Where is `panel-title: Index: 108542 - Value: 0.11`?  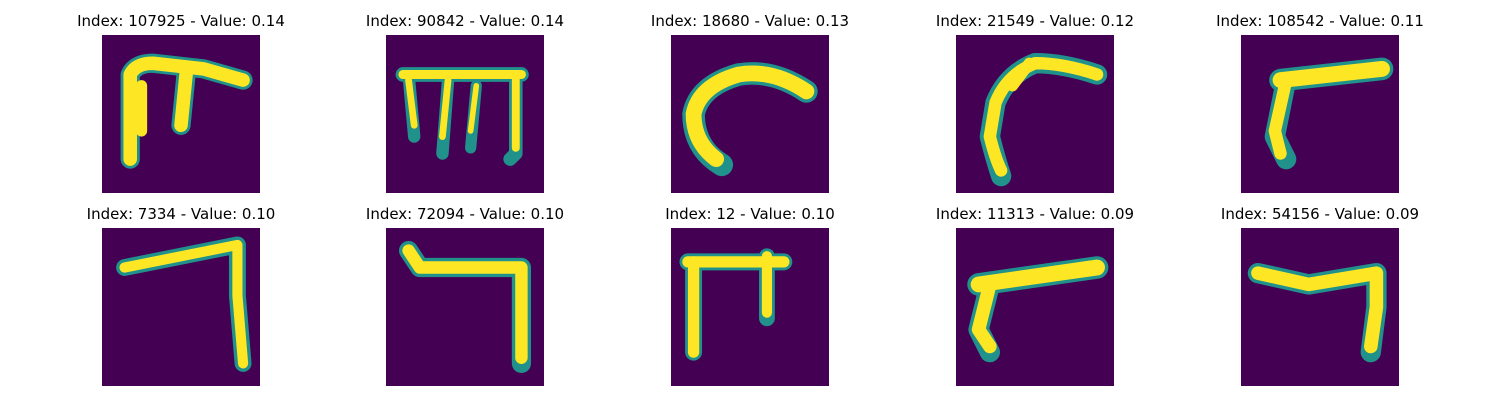 panel-title: Index: 108542 - Value: 0.11 is located at coordinates (1320, 21).